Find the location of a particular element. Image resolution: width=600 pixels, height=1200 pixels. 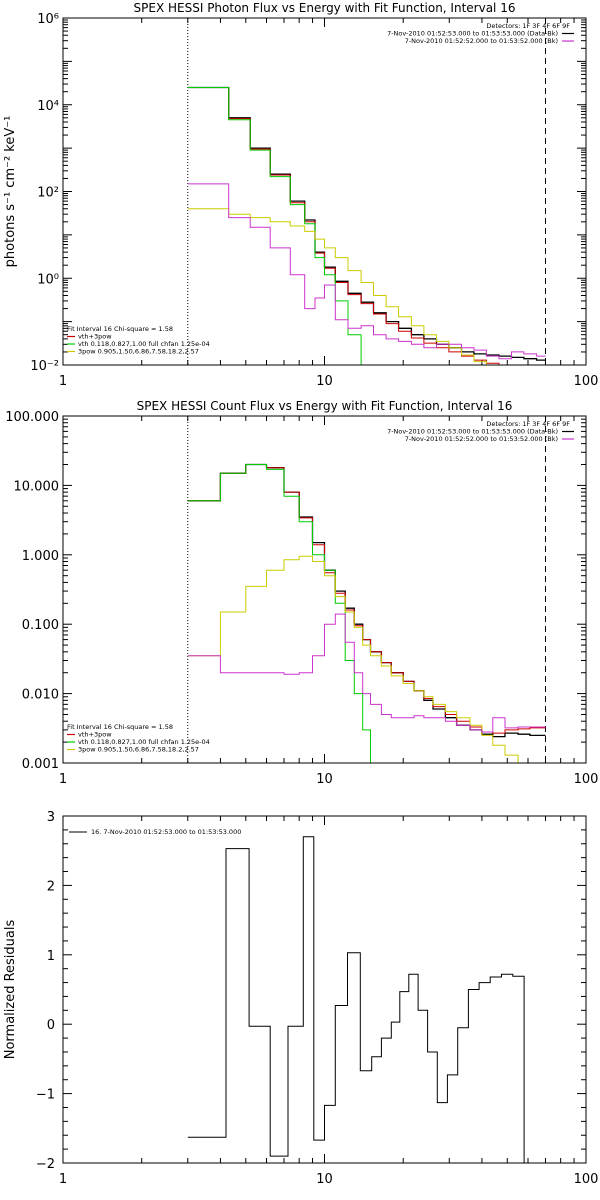

y-tick-label: 0 is located at coordinates (51, 1025).